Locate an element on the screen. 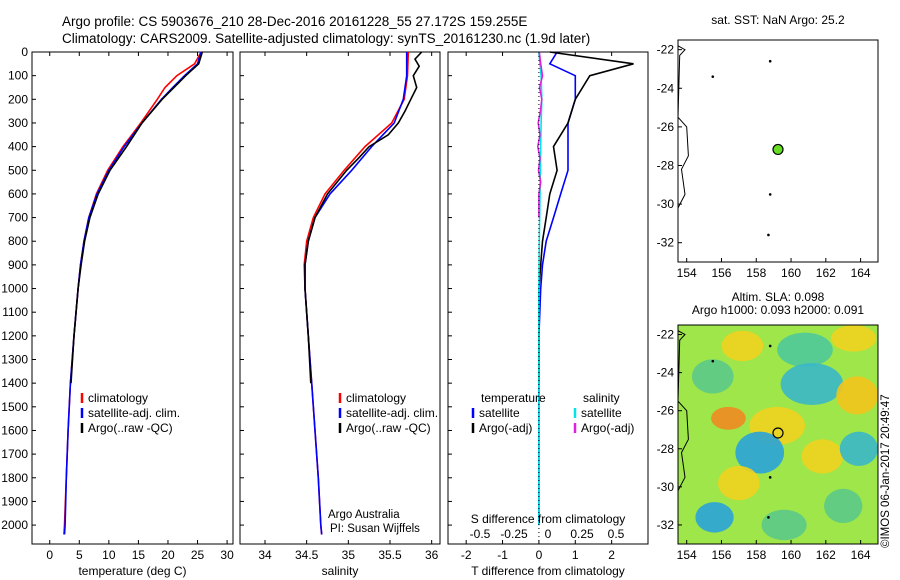 This screenshot has height=580, width=900. sst_map-xtick-label: 162 is located at coordinates (826, 273).